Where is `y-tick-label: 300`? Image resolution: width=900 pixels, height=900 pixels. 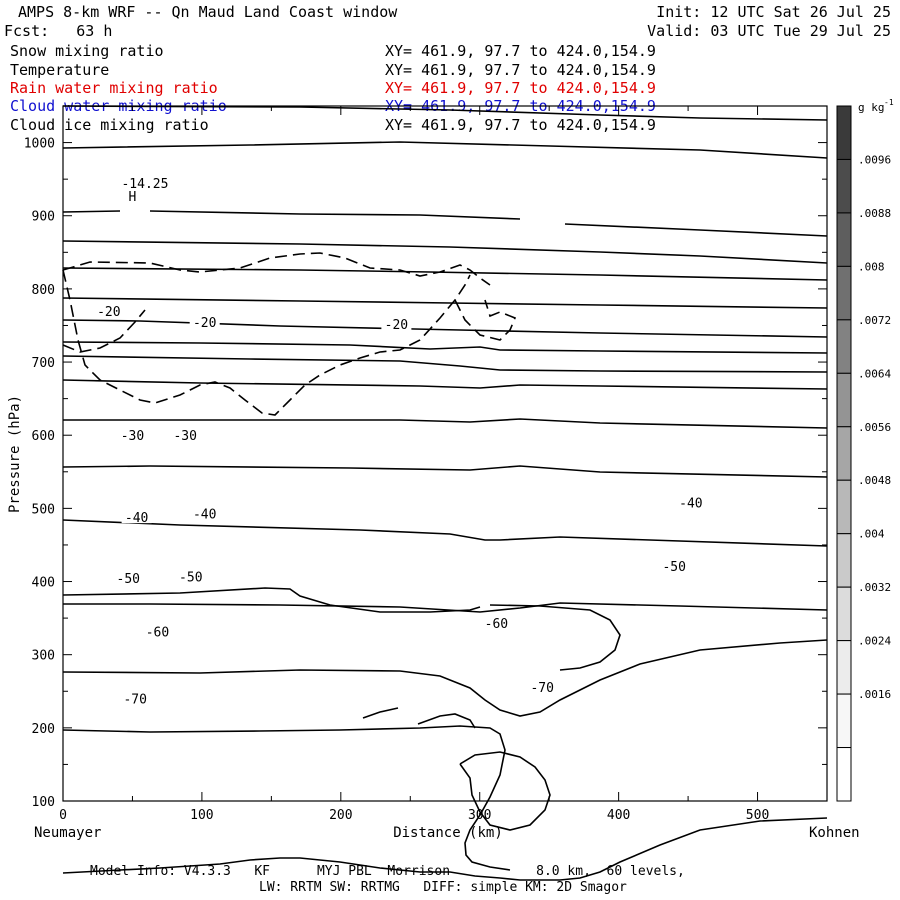 y-tick-label: 300 is located at coordinates (43, 656).